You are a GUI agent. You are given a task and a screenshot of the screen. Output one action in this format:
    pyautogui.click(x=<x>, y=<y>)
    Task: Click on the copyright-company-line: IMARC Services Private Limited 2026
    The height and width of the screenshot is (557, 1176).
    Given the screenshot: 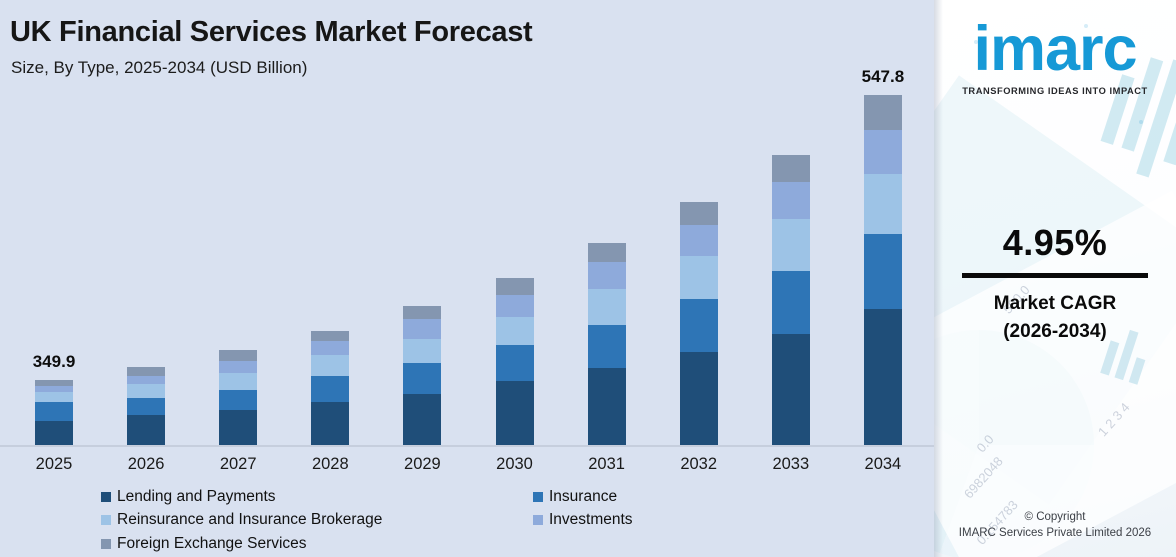 What is the action you would take?
    pyautogui.click(x=1055, y=533)
    